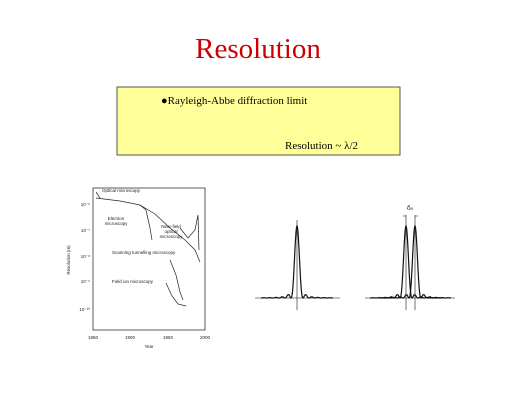 The image size is (517, 400). Describe the element at coordinates (205, 337) in the screenshot. I see `x-tick-label: 2000` at that location.